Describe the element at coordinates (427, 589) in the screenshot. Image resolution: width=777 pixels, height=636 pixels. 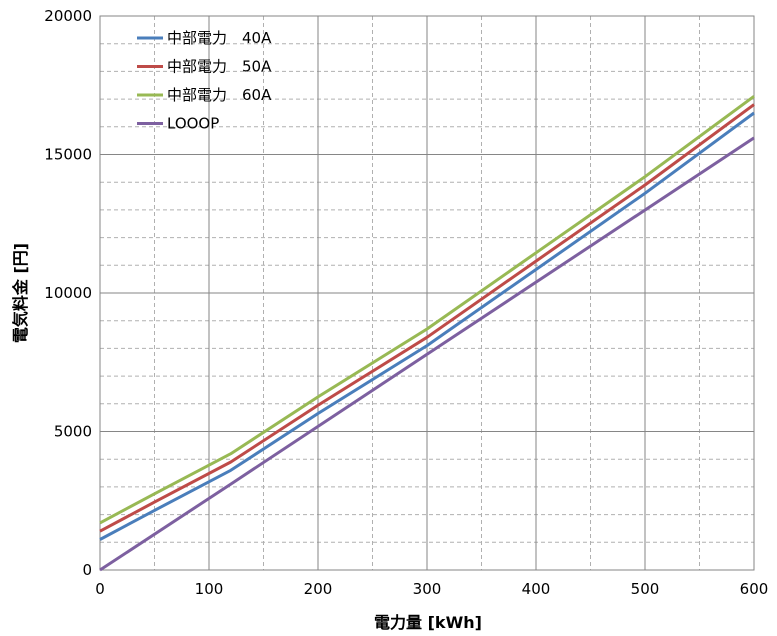
I see `x-tick-label: 300` at that location.